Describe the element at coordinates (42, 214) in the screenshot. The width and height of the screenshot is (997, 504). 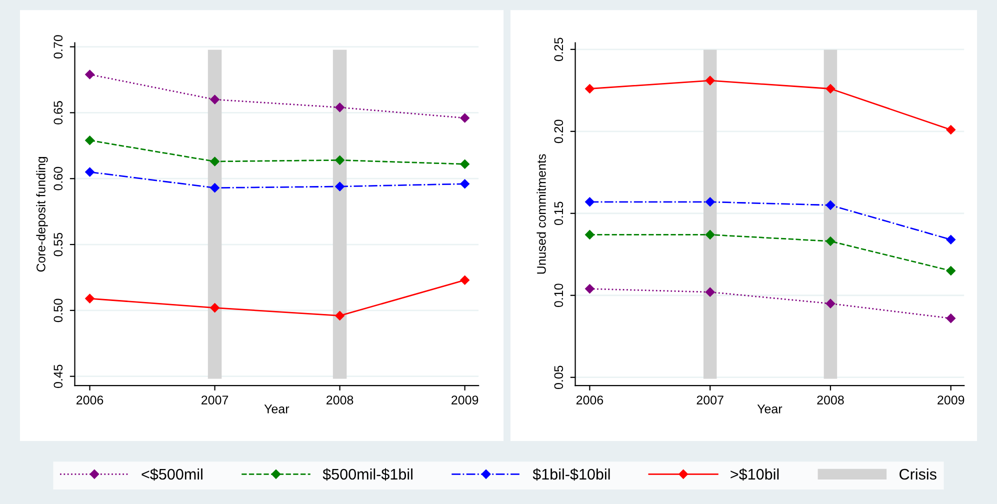
I see `y-axis-title: Core-deposit funding` at that location.